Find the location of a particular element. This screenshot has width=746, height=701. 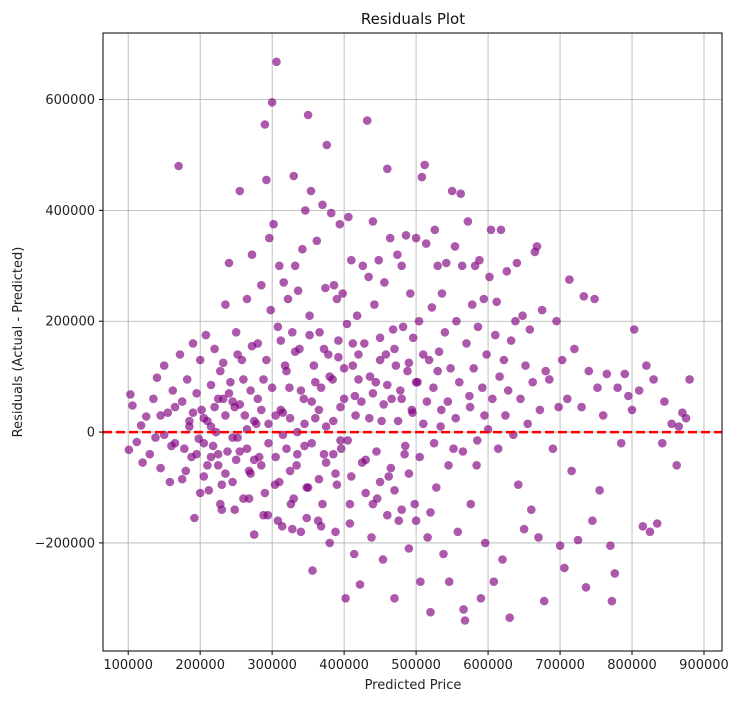

chart-title: Residuals Plot is located at coordinates (413, 19).